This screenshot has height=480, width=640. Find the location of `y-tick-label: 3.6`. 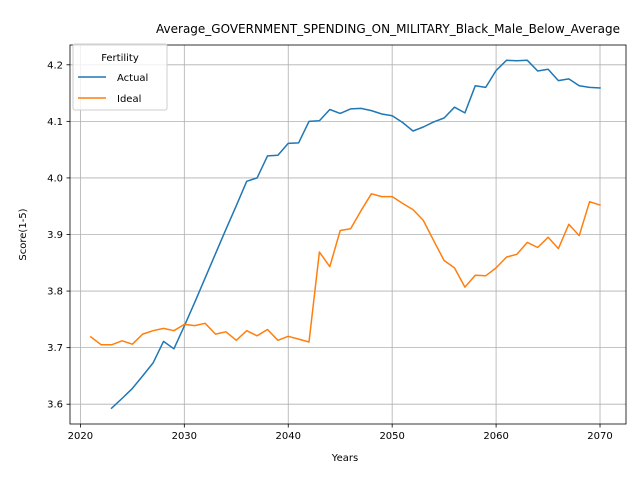

y-tick-label: 3.6 is located at coordinates (55, 405).